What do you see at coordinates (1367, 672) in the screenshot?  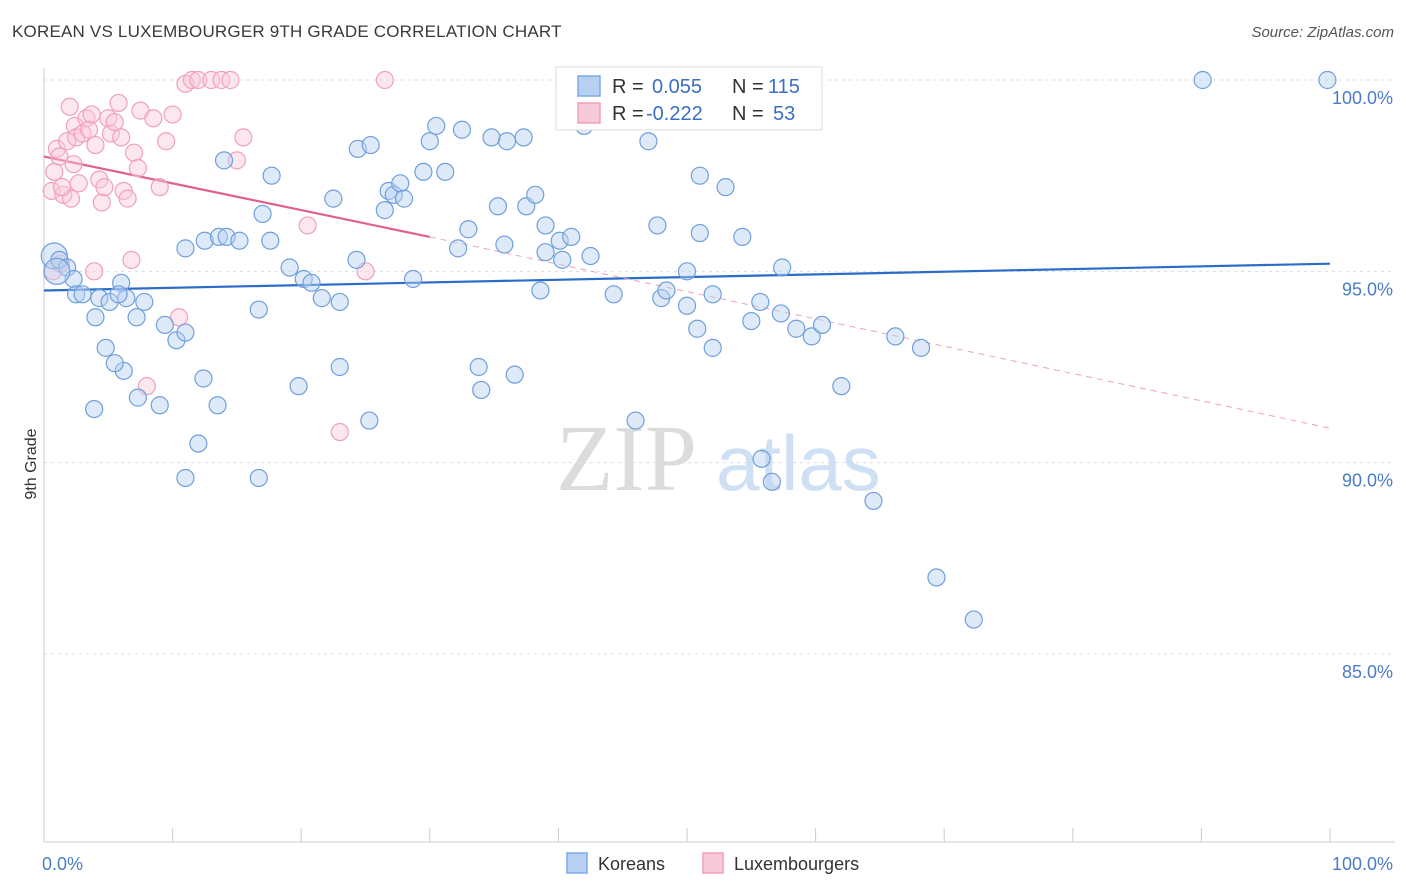 I see `y-tick-label: 85.0%` at bounding box center [1367, 672].